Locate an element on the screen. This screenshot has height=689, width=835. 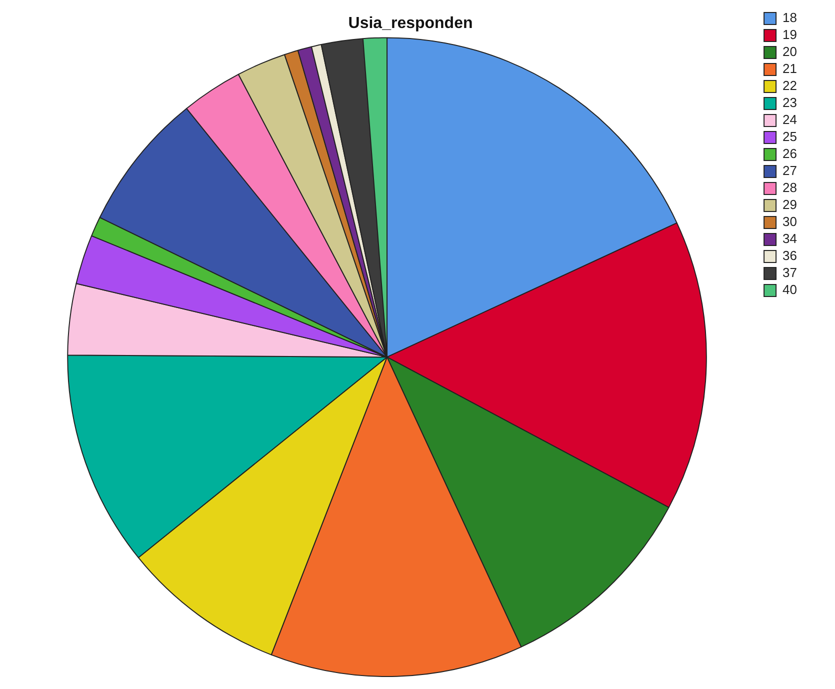
legend-label: 37 is located at coordinates (790, 272).